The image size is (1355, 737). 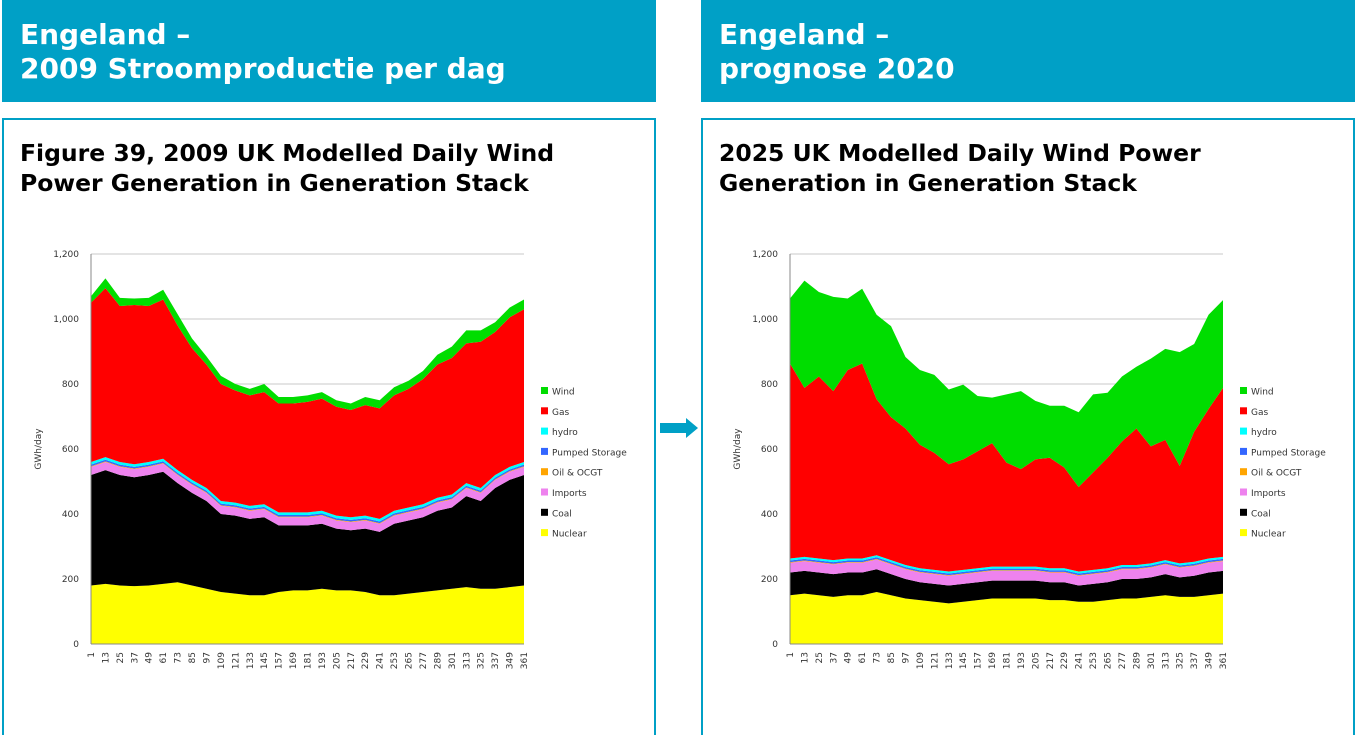 I want to click on x-tick-label: 349, so click(x=1210, y=660).